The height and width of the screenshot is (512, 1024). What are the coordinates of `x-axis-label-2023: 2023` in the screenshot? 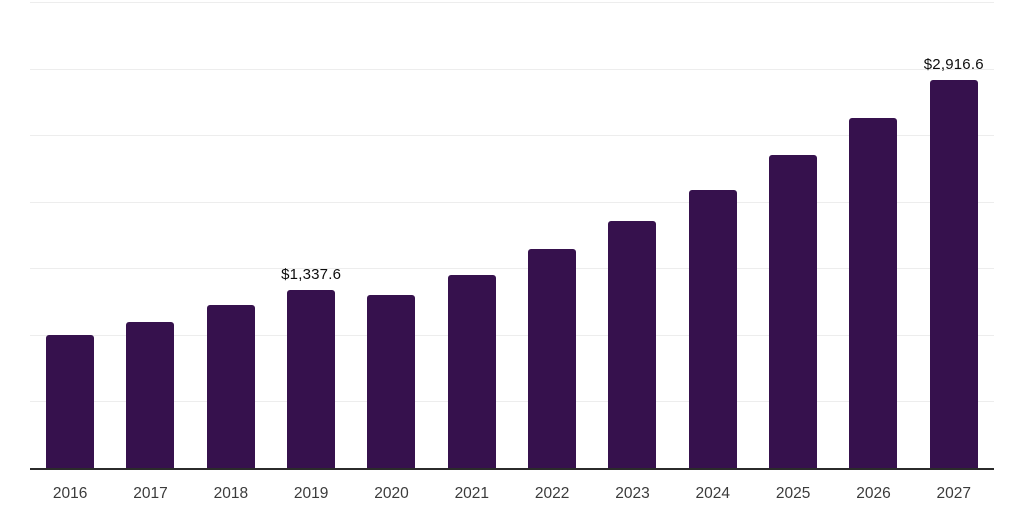 It's located at (632, 493).